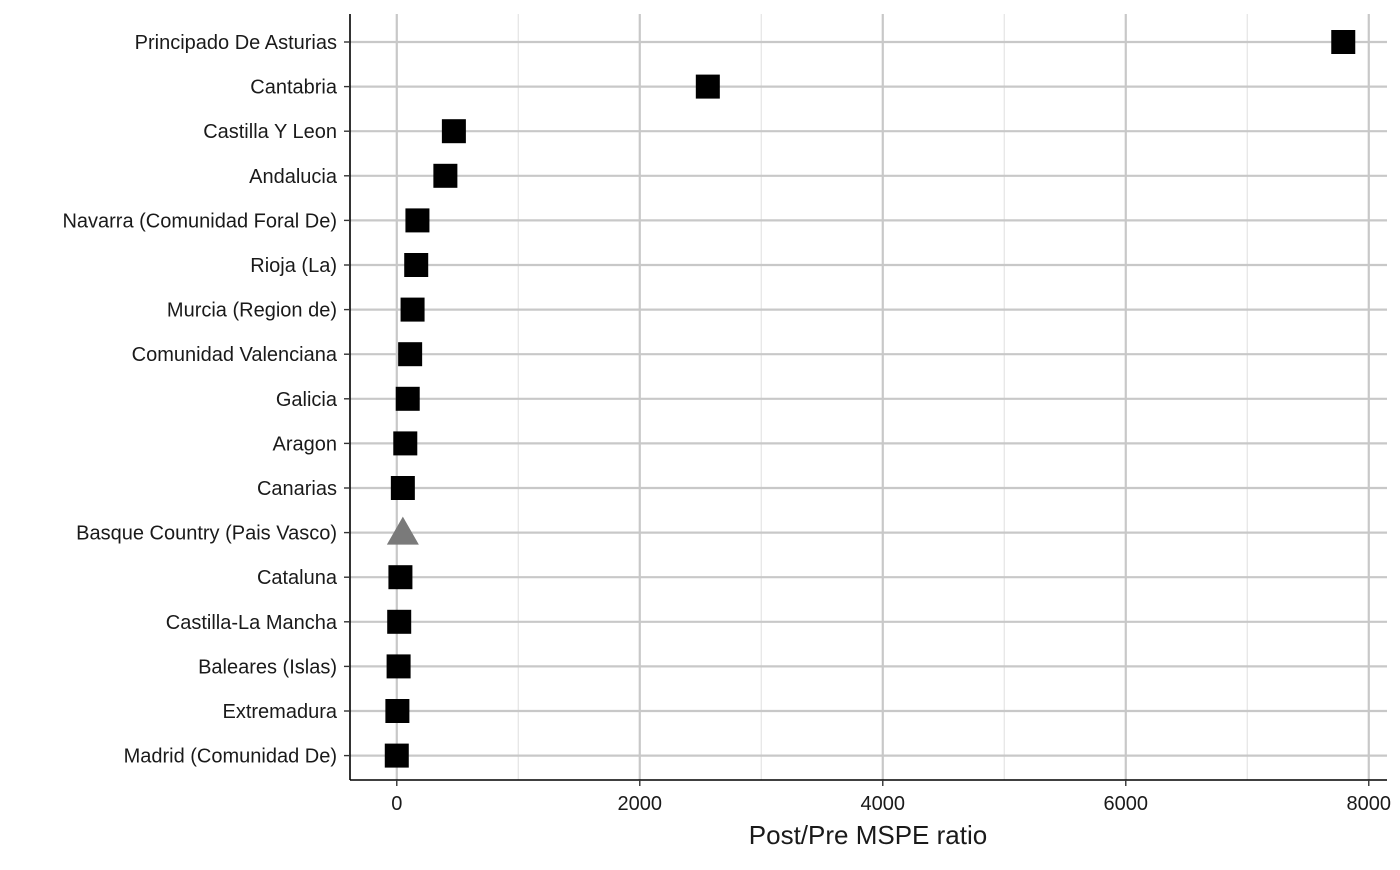 This screenshot has height=870, width=1400. What do you see at coordinates (199, 221) in the screenshot?
I see `y-tick-label: Navarra (Comunidad Foral De)` at bounding box center [199, 221].